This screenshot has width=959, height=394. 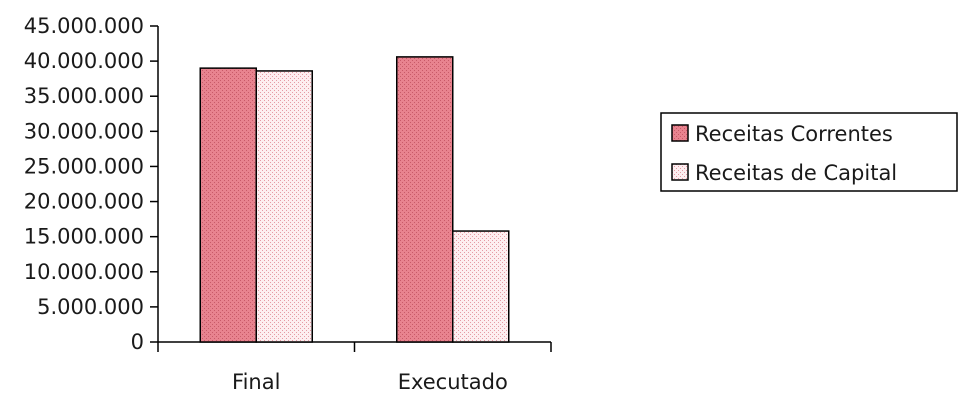 I want to click on y-tick-label: 40.000.000, so click(x=84, y=61).